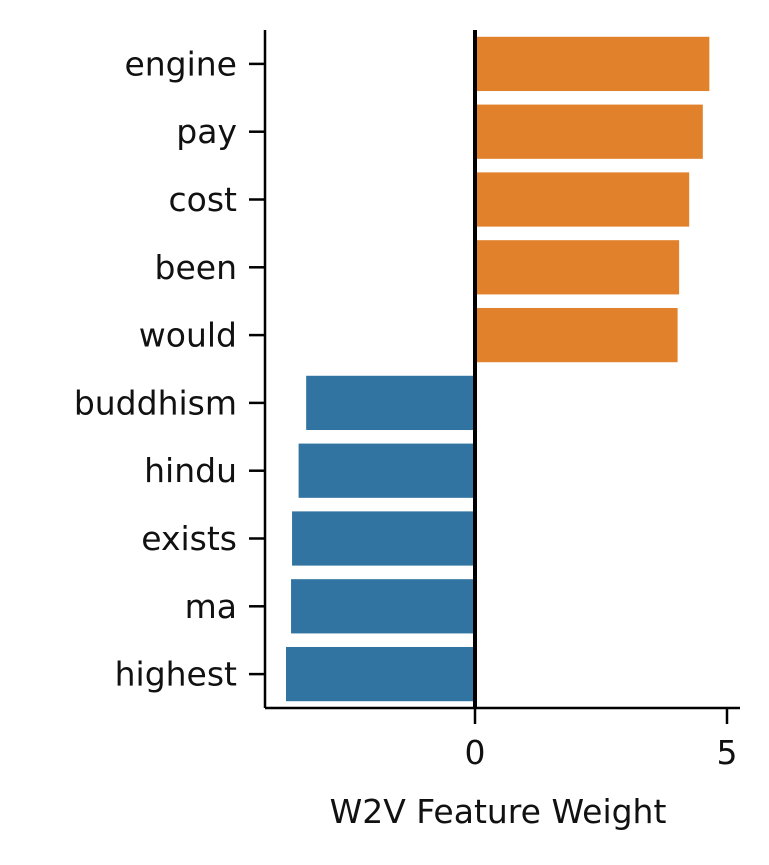  I want to click on x-axis-title: W2V Feature Weight, so click(498, 811).